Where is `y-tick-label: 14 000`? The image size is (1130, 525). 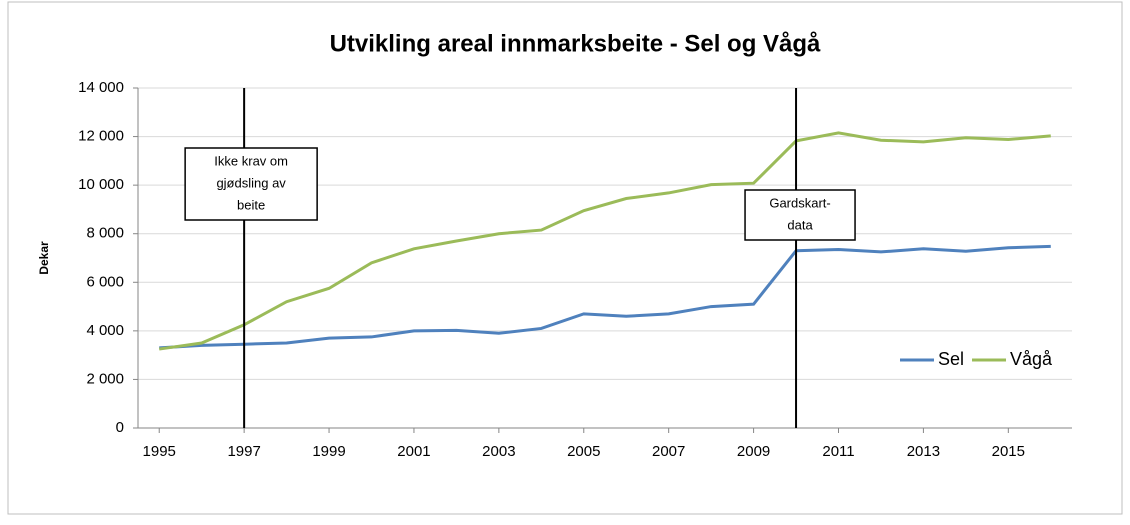 y-tick-label: 14 000 is located at coordinates (101, 87).